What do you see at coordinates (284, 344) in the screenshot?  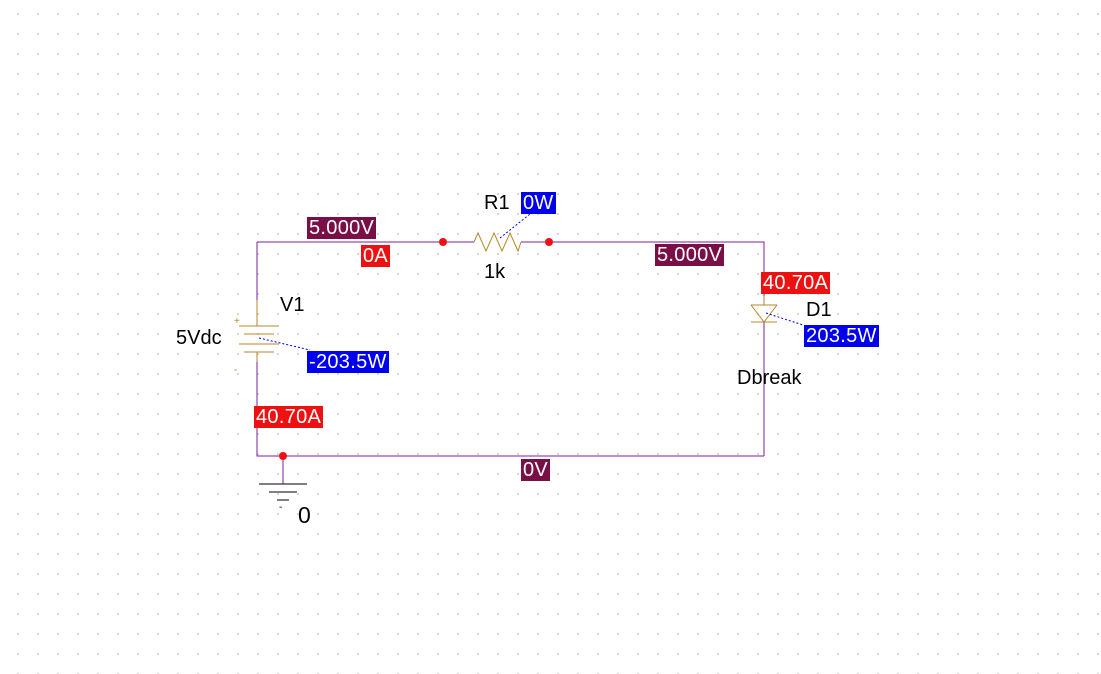 I see `leader-v1-power` at bounding box center [284, 344].